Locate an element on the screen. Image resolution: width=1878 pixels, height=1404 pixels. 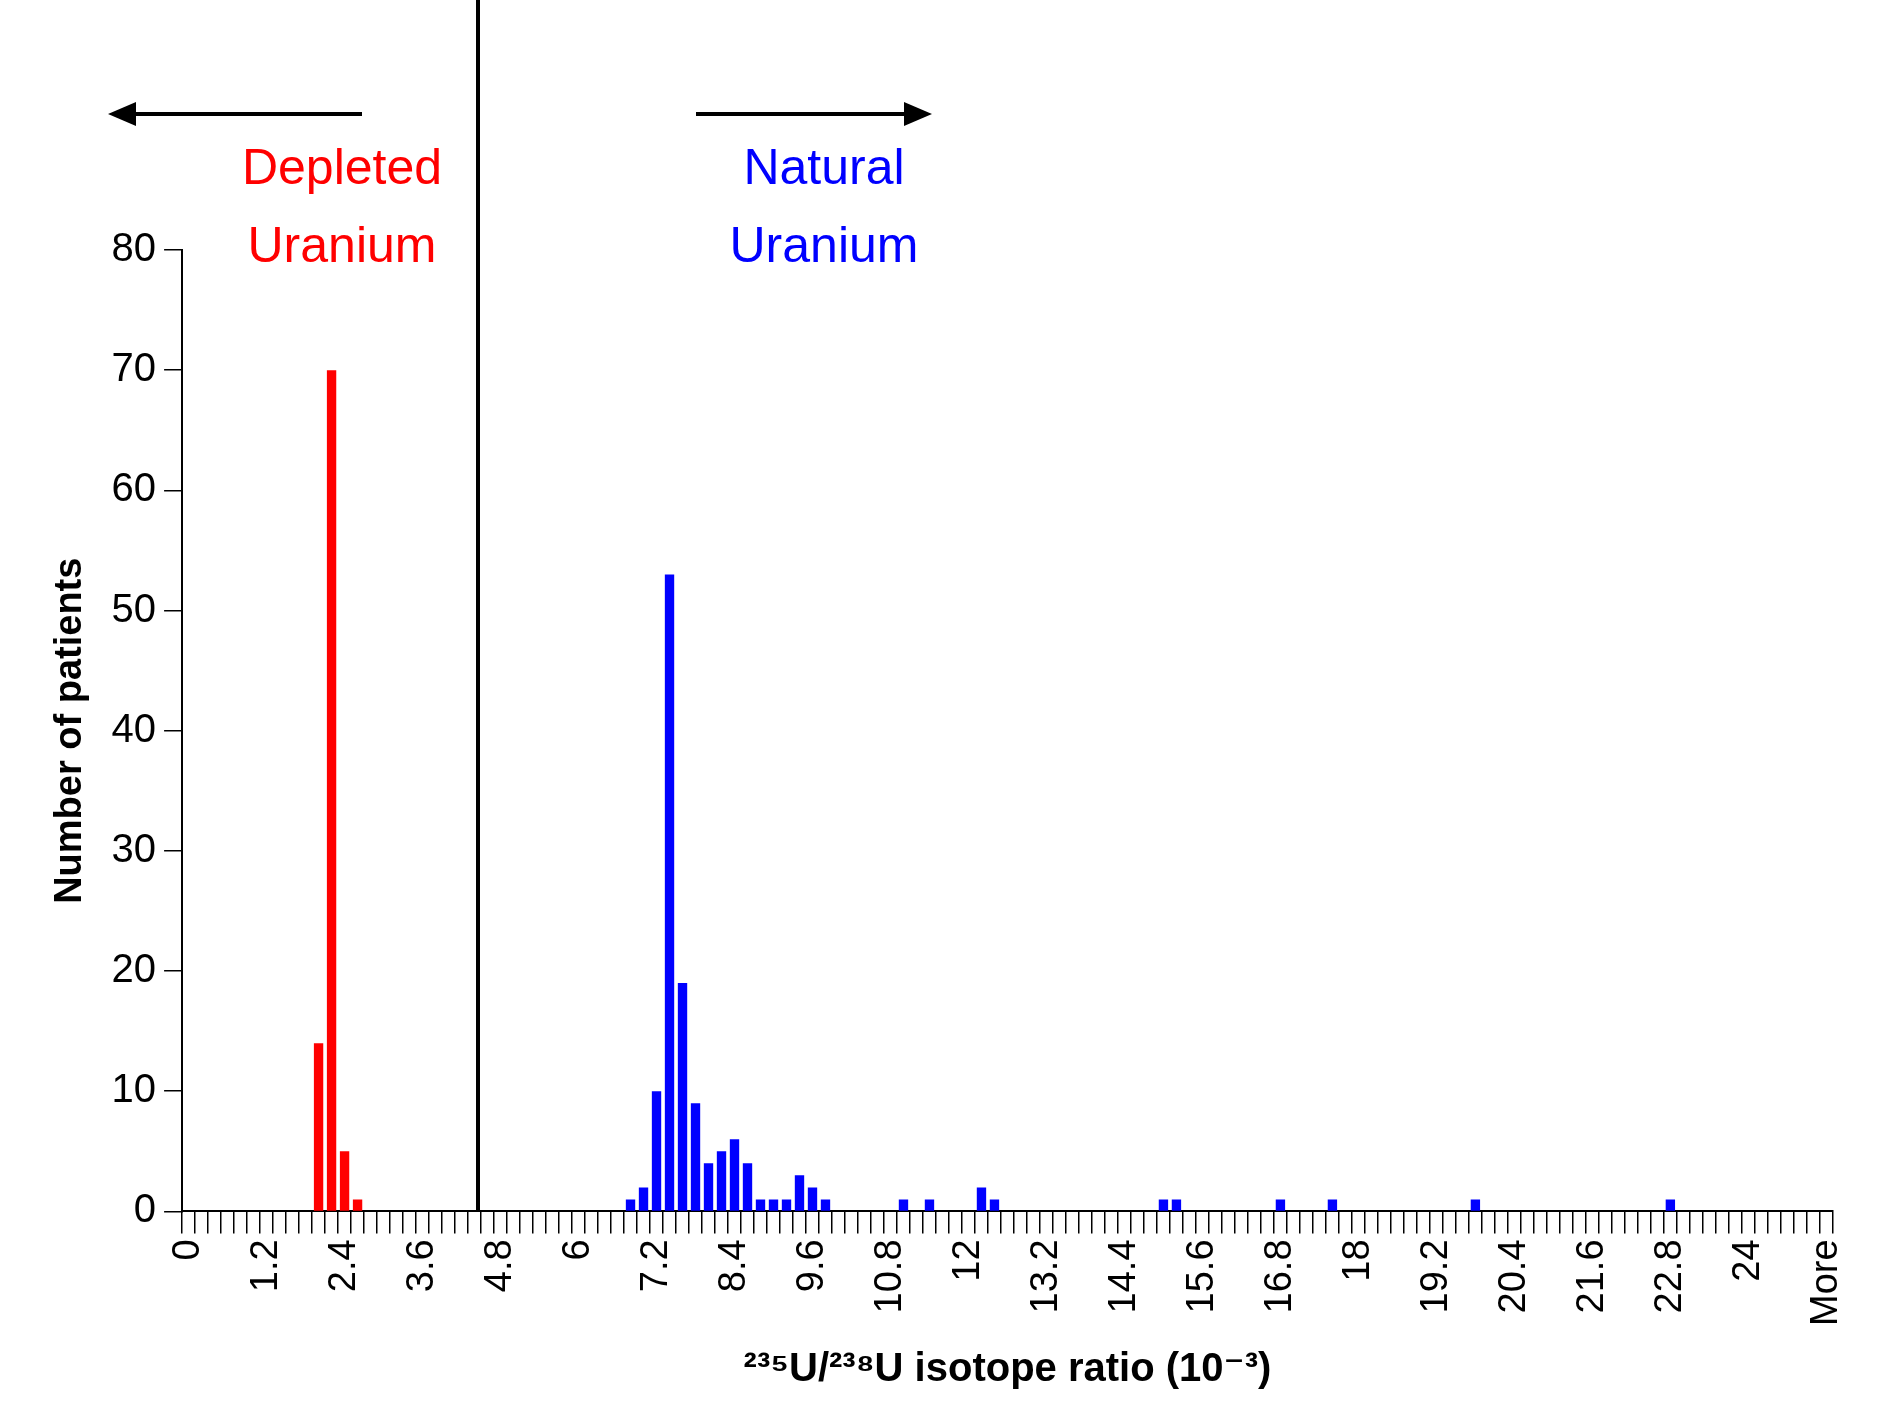
y-tick-label: 10 is located at coordinates (134, 1088).